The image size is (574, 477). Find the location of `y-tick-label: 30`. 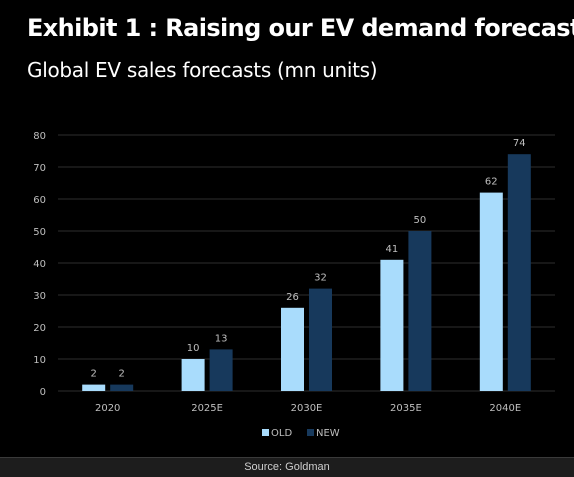

y-tick-label: 30 is located at coordinates (39, 296).